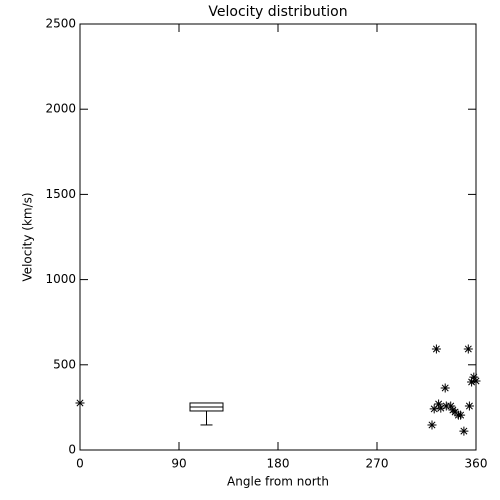 The image size is (500, 500). Describe the element at coordinates (278, 464) in the screenshot. I see `x-tick-label: 180` at that location.